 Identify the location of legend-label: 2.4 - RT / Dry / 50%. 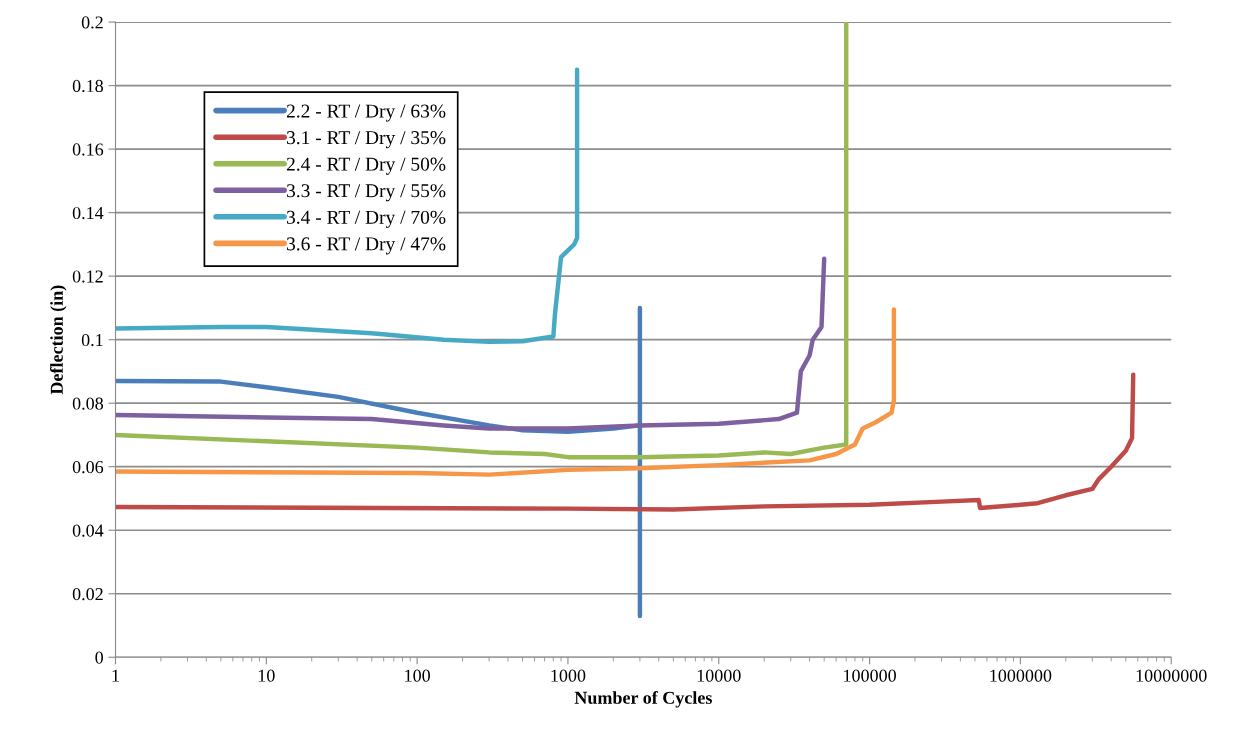
(366, 166).